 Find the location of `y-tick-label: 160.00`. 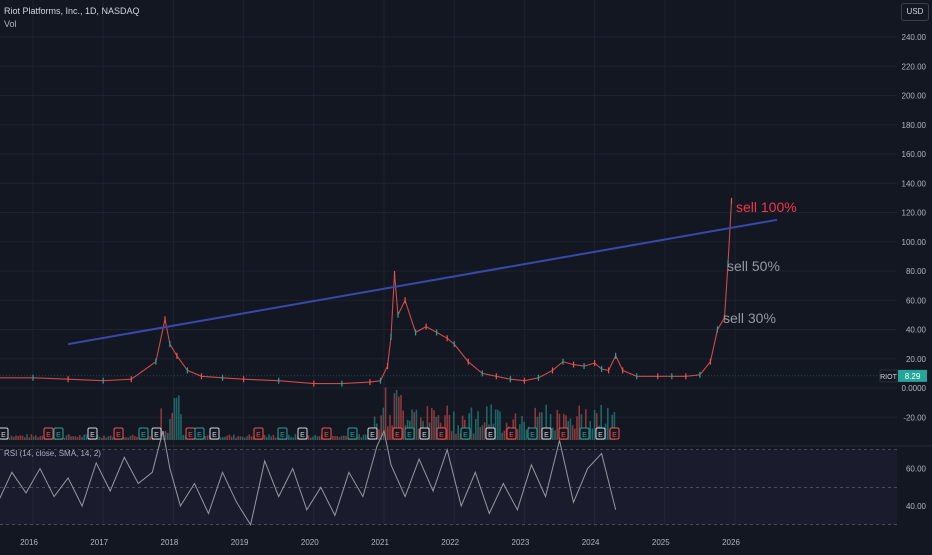

y-tick-label: 160.00 is located at coordinates (914, 154).